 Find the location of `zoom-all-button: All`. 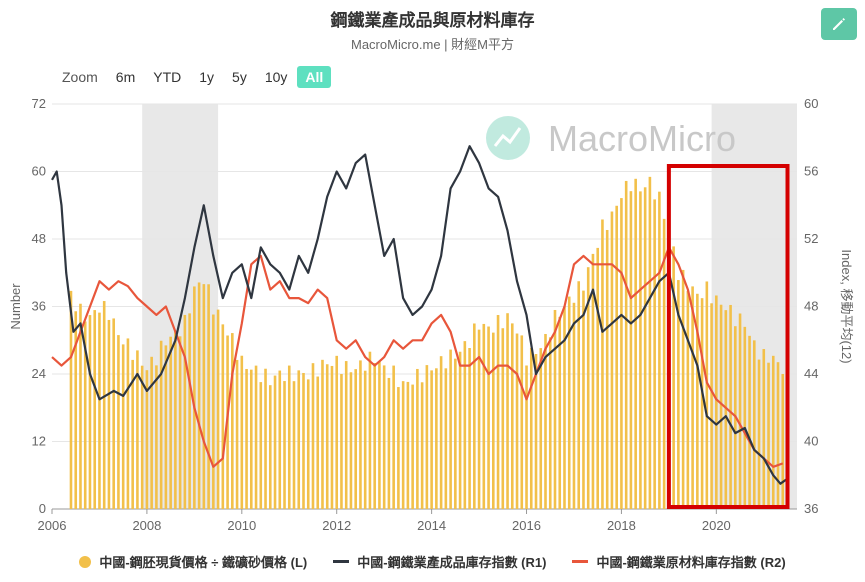

zoom-all-button: All is located at coordinates (314, 77).